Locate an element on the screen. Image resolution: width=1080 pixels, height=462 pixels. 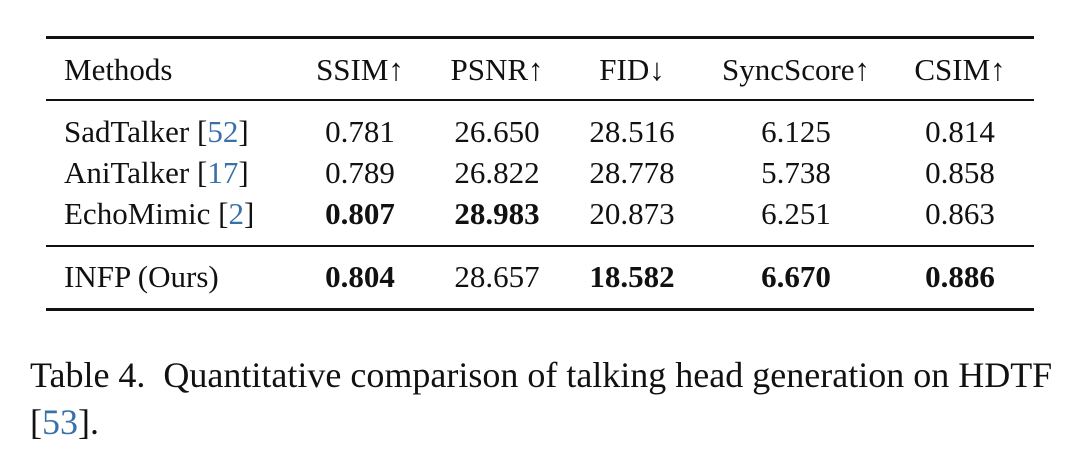
value-cell: 5.738 is located at coordinates (796, 172).